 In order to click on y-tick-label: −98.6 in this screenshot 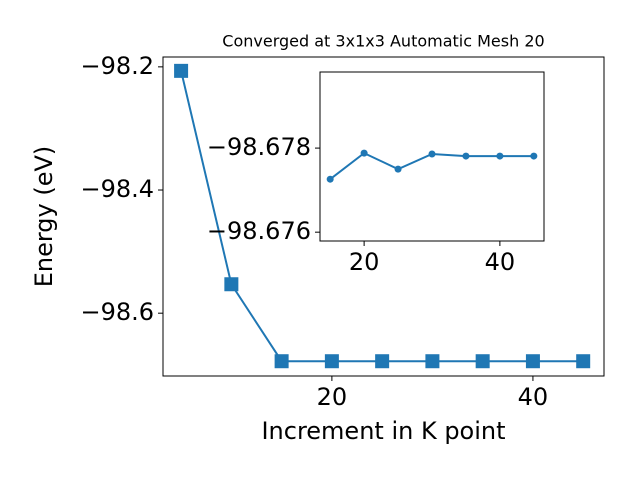, I will do `click(117, 312)`.